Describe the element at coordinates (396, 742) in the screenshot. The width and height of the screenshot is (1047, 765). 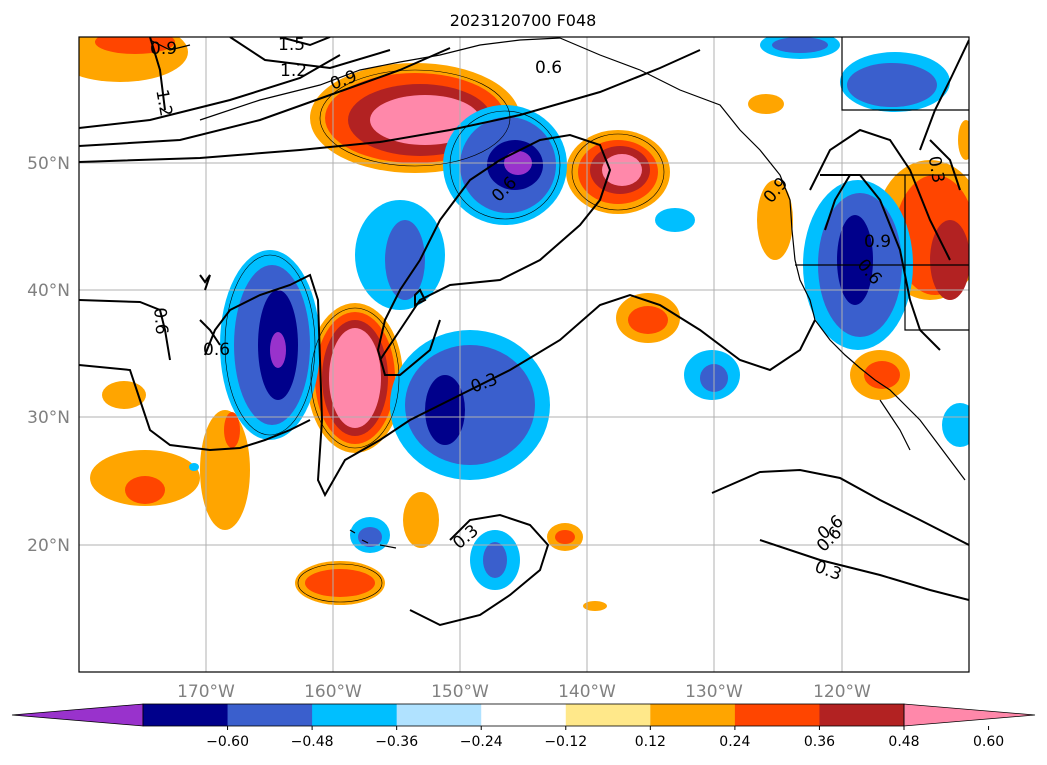
I see `colorbar-tick-label: −0.36` at that location.